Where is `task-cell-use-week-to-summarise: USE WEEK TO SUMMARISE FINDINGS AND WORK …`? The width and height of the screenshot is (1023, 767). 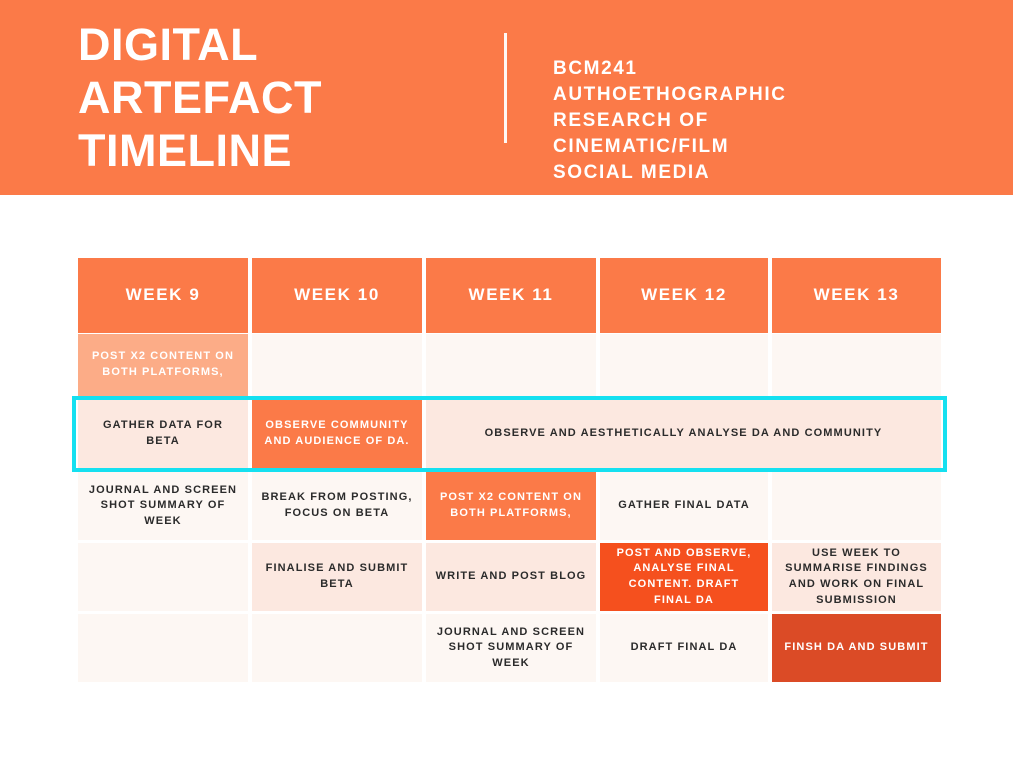 task-cell-use-week-to-summarise: USE WEEK TO SUMMARISE FINDINGS AND WORK … is located at coordinates (856, 577).